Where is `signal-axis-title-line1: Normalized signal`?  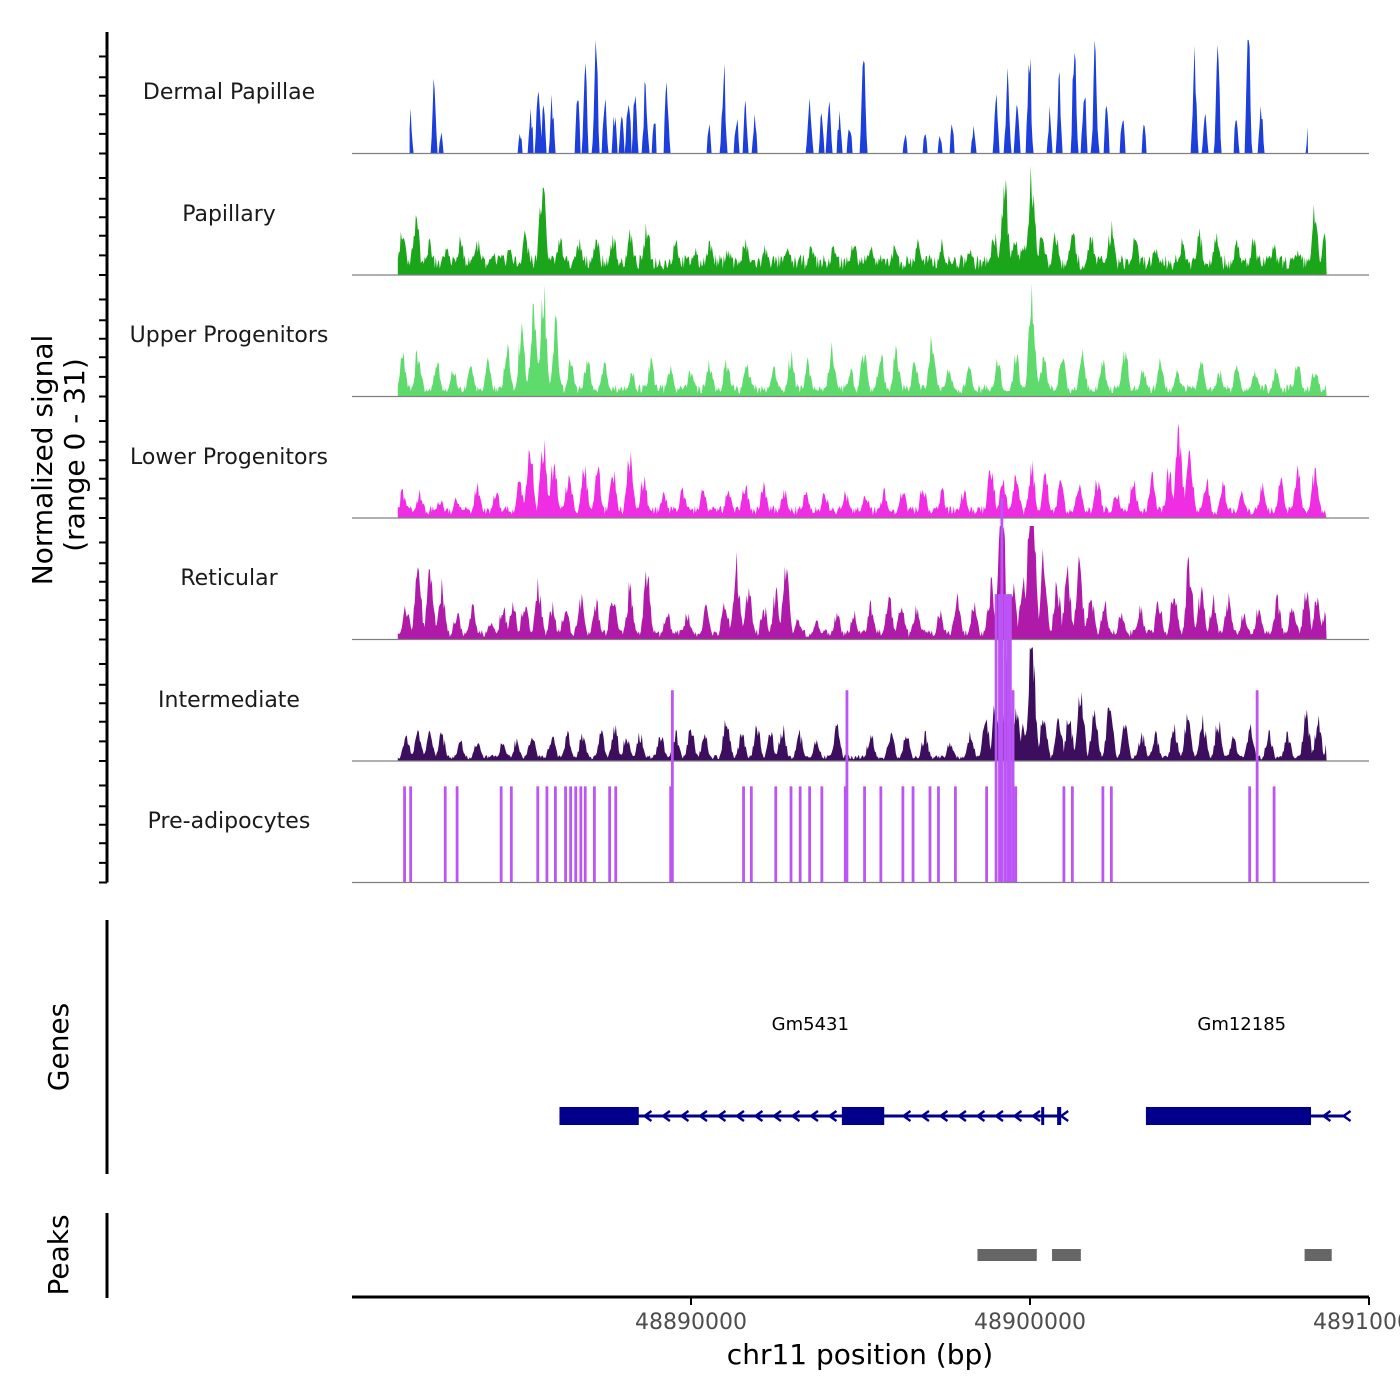
signal-axis-title-line1: Normalized signal is located at coordinates (42, 460).